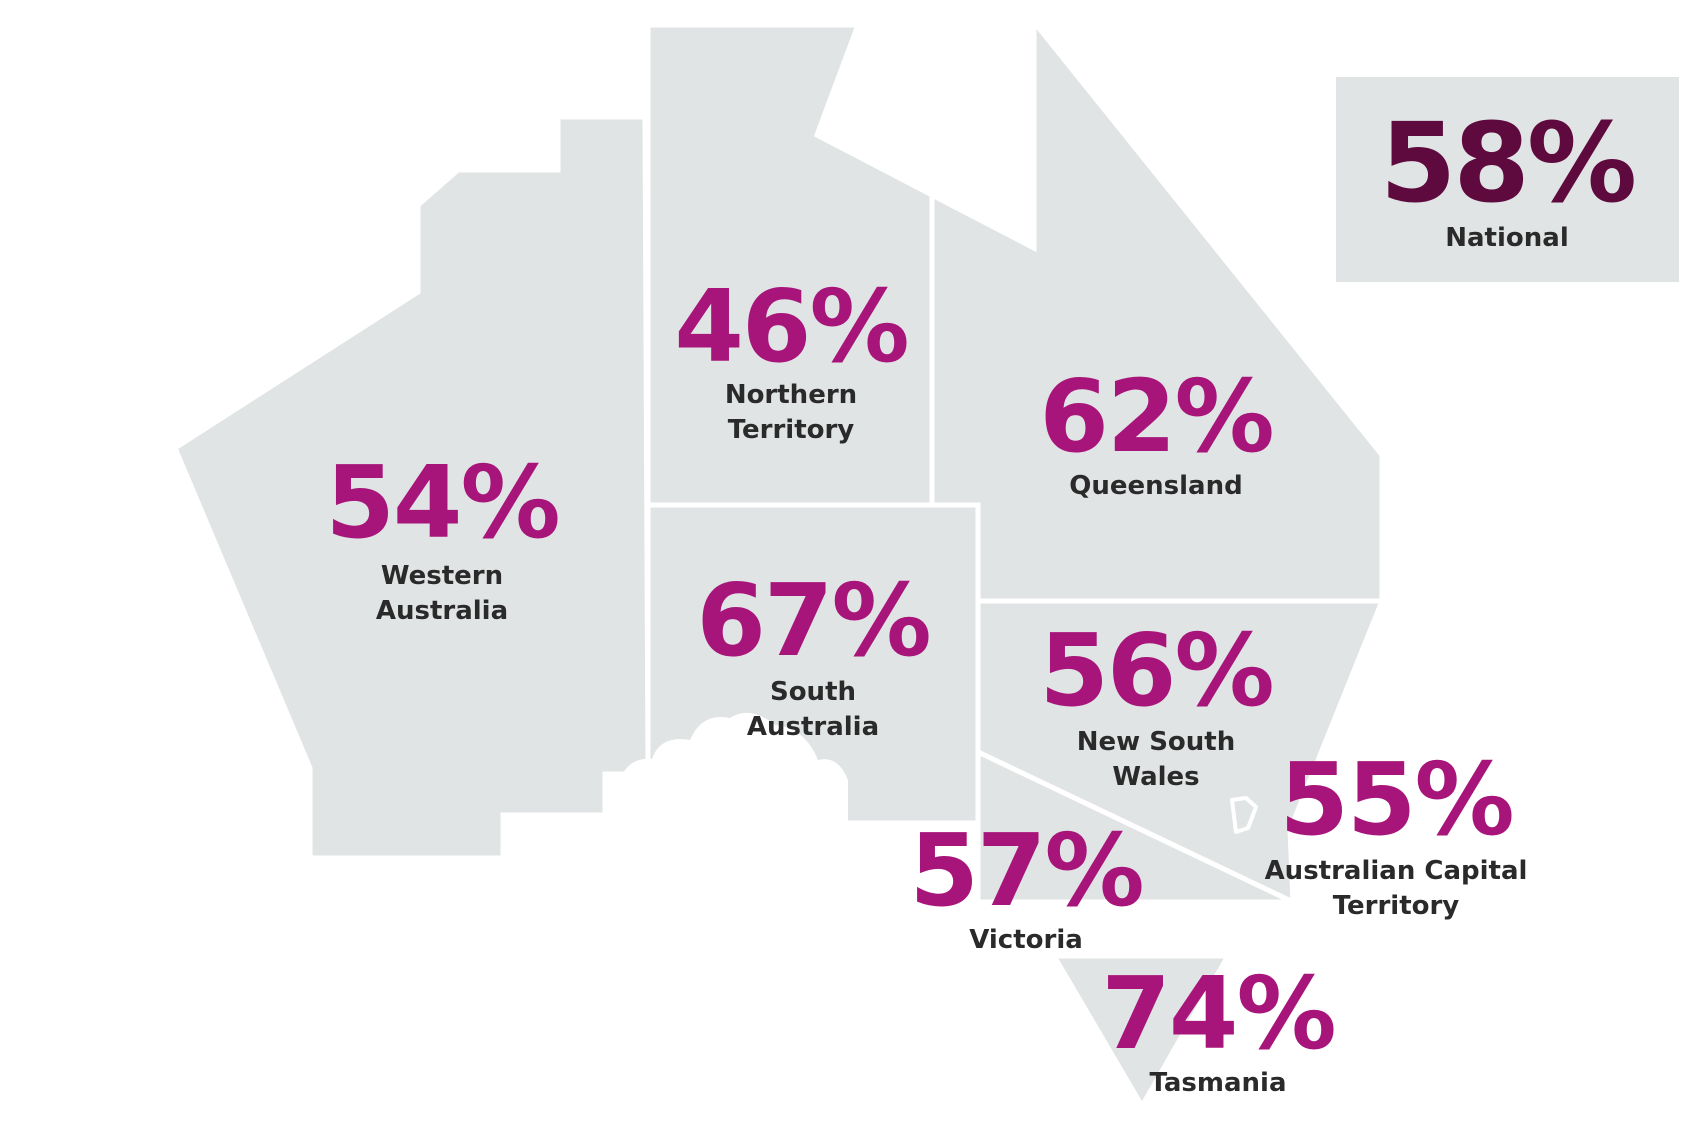 This screenshot has width=1686, height=1131. Describe the element at coordinates (442, 611) in the screenshot. I see `wa-label-line2: Australia` at that location.